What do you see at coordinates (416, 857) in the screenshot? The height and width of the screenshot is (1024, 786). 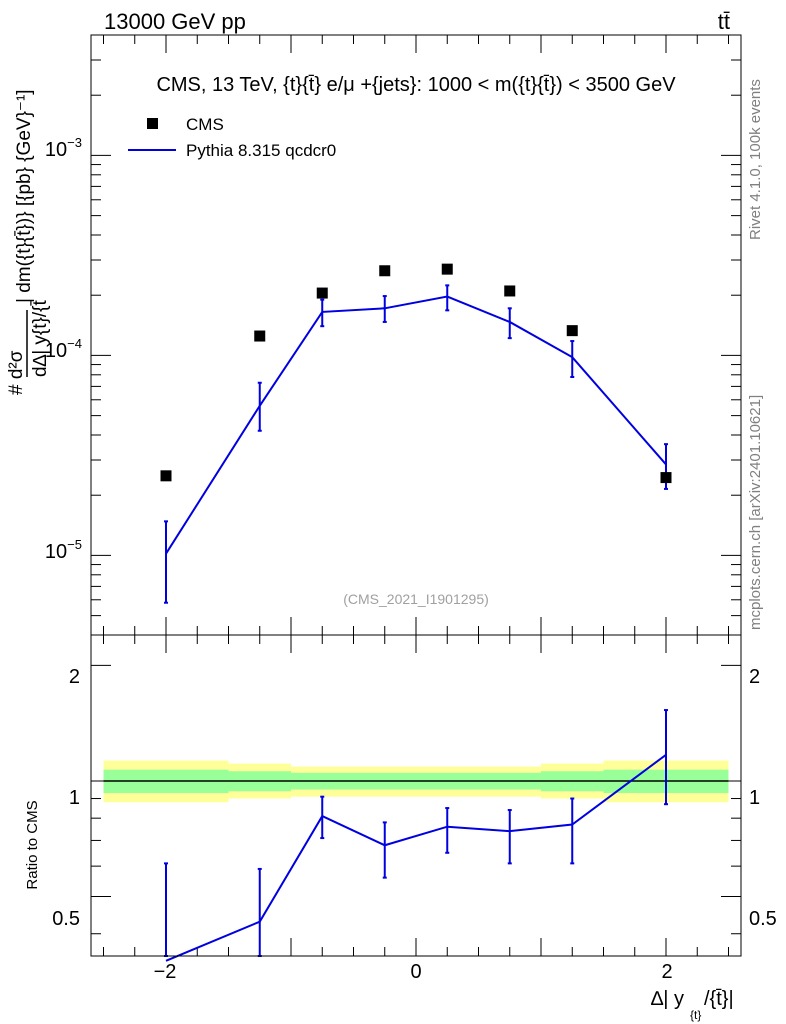 I see `ratio-mc-line` at bounding box center [416, 857].